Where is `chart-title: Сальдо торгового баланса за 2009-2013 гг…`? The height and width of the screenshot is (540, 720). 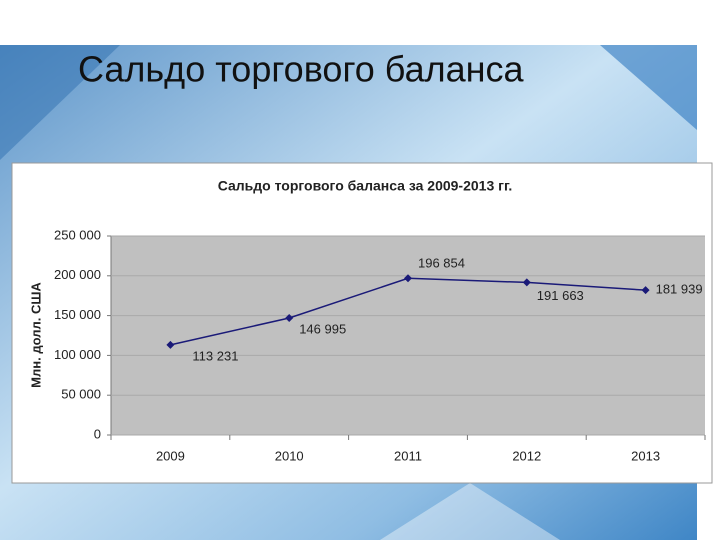
chart-title: Сальдо торгового баланса за 2009-2013 гг… is located at coordinates (365, 186).